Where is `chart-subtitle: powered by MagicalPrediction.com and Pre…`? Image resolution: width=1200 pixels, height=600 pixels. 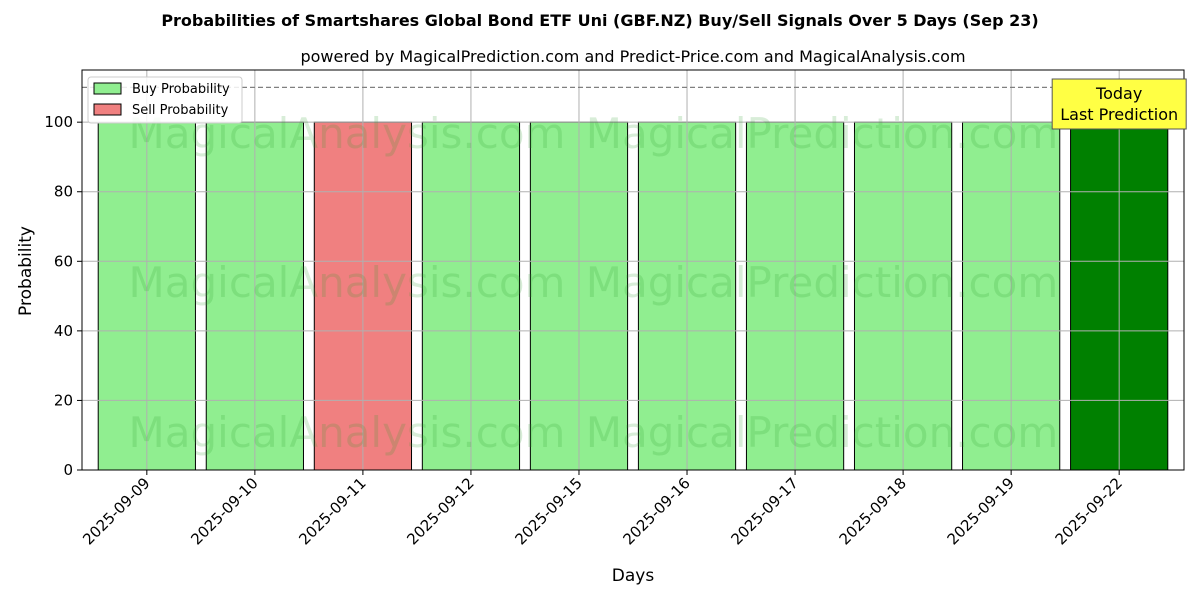 chart-subtitle: powered by MagicalPrediction.com and Pre… is located at coordinates (632, 56).